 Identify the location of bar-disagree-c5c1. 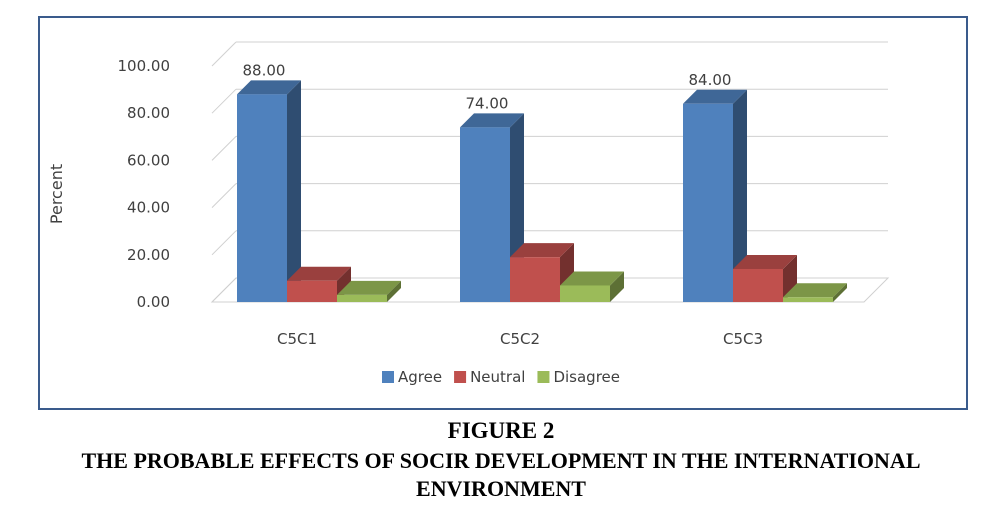
(362, 298).